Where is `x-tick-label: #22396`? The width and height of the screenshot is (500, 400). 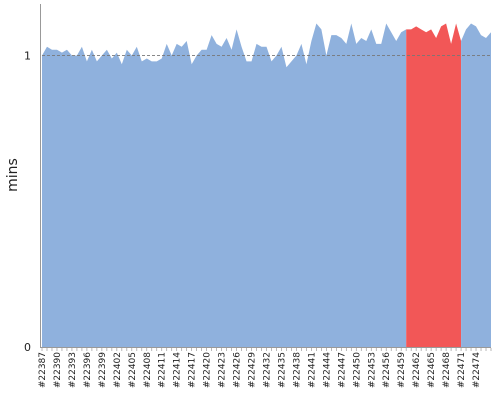
x-tick-label: #22396 is located at coordinates (88, 370).